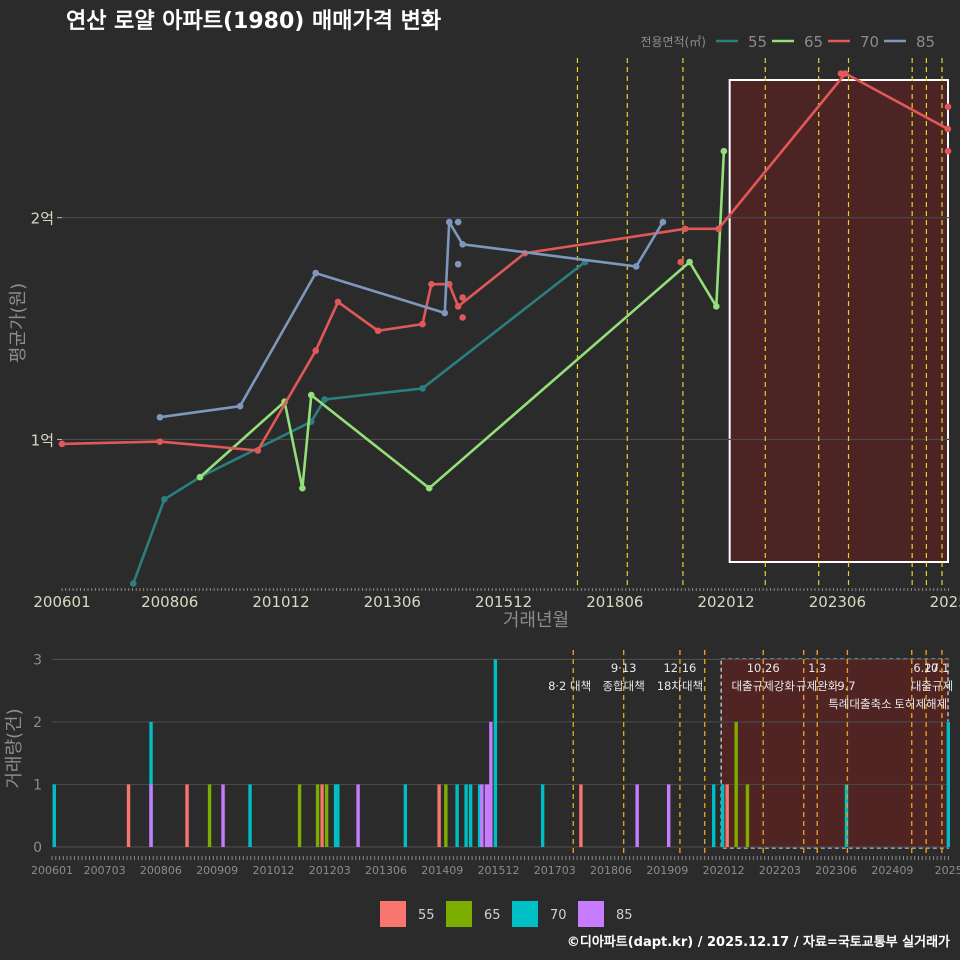 Image resolution: width=960 pixels, height=960 pixels. I want to click on legend-label-55: 55, so click(426, 915).